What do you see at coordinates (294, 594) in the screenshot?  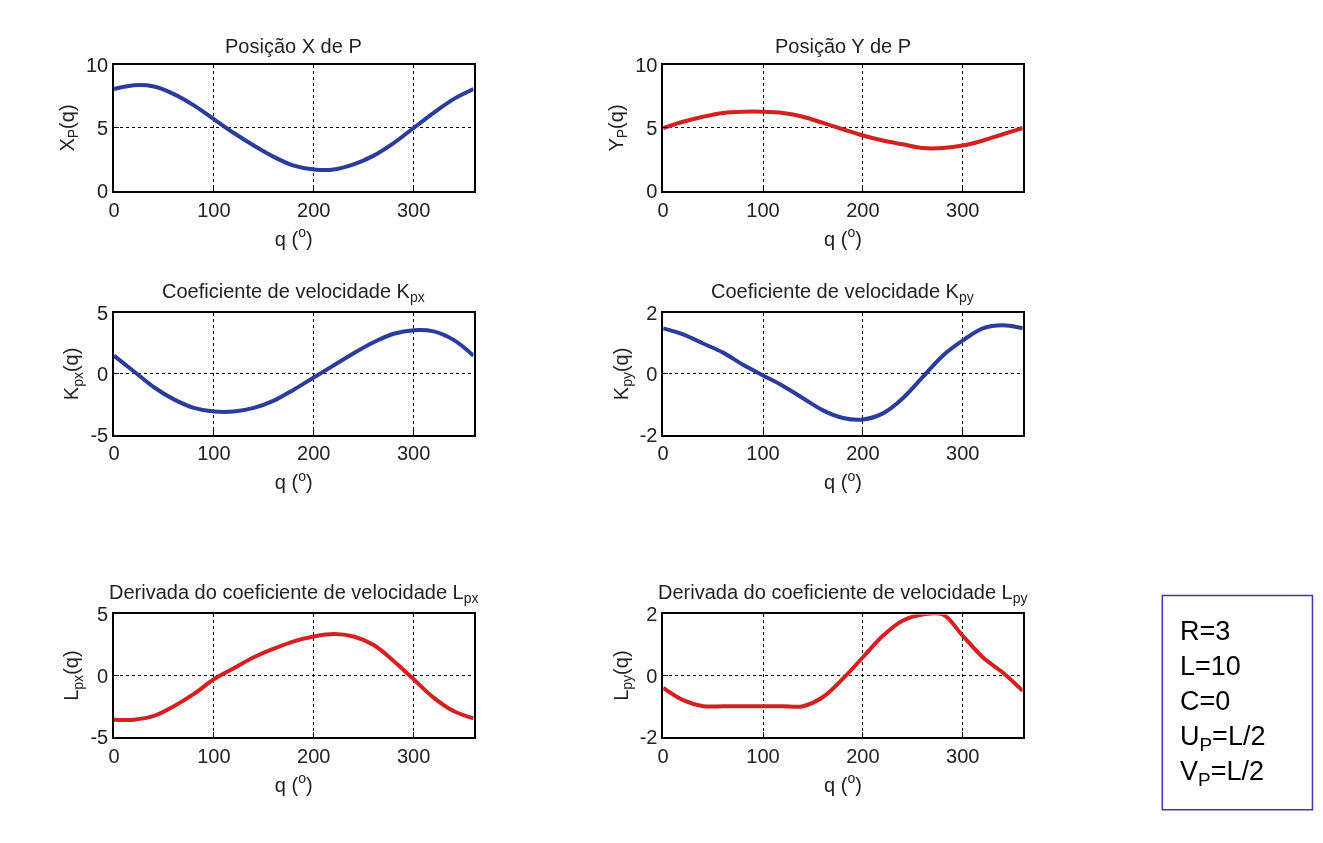 I see `chart-title: Derivada do coeficiente de velocidade L$_{px}$` at bounding box center [294, 594].